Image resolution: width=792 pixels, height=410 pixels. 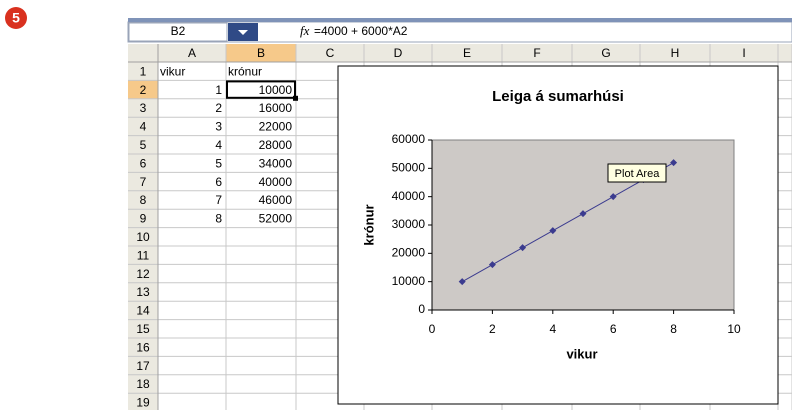 I want to click on column-header: I, so click(x=743, y=53).